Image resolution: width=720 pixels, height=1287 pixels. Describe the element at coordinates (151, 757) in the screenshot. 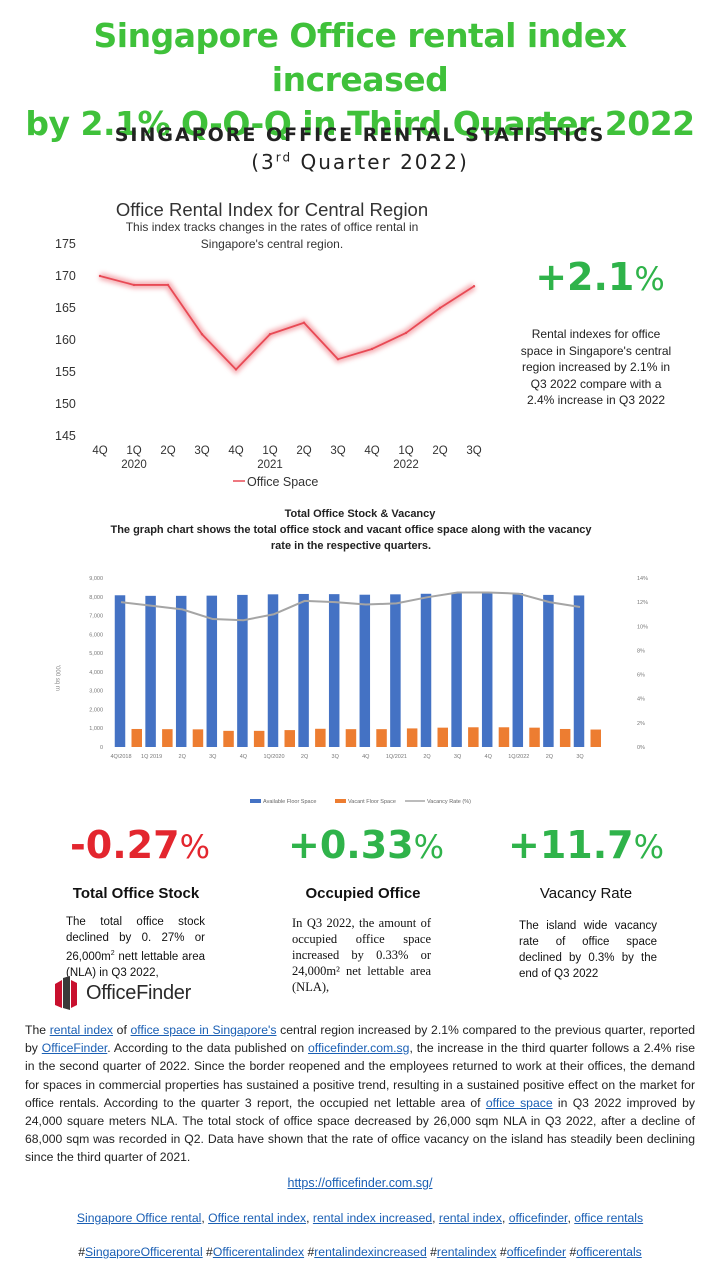

I see `bar-chart-xtick: 1Q 2019` at that location.